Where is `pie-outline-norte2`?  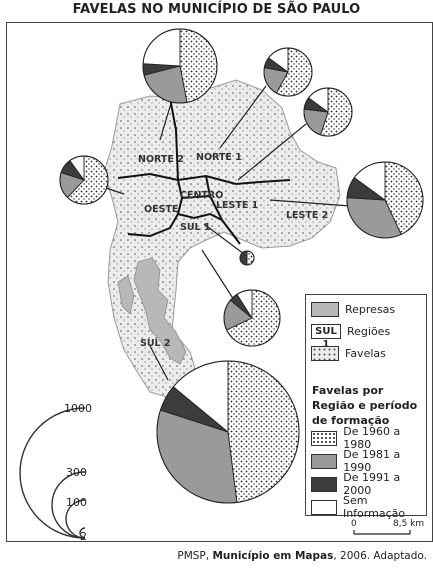
pie-outline-norte2 is located at coordinates (180, 66).